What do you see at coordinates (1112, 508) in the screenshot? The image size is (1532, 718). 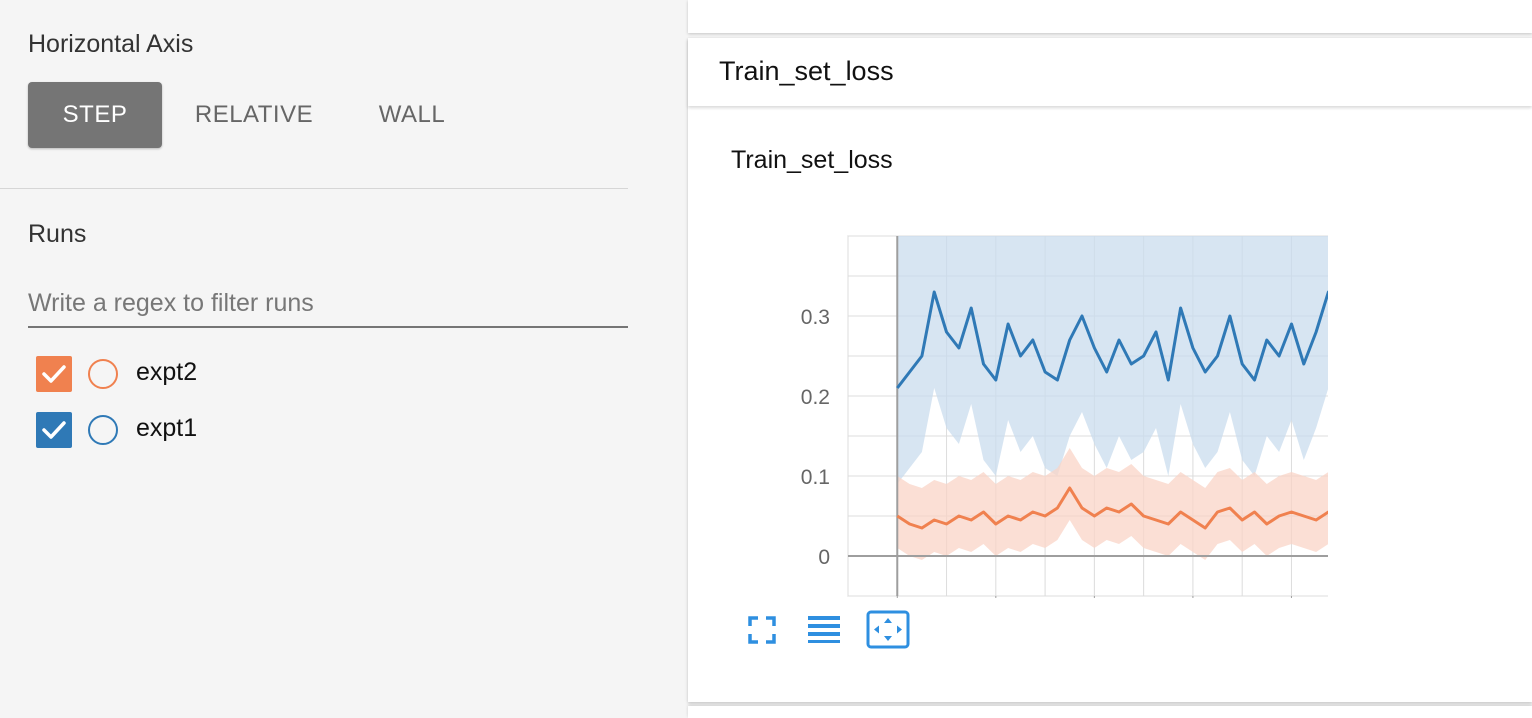 I see `series-line-expt2` at bounding box center [1112, 508].